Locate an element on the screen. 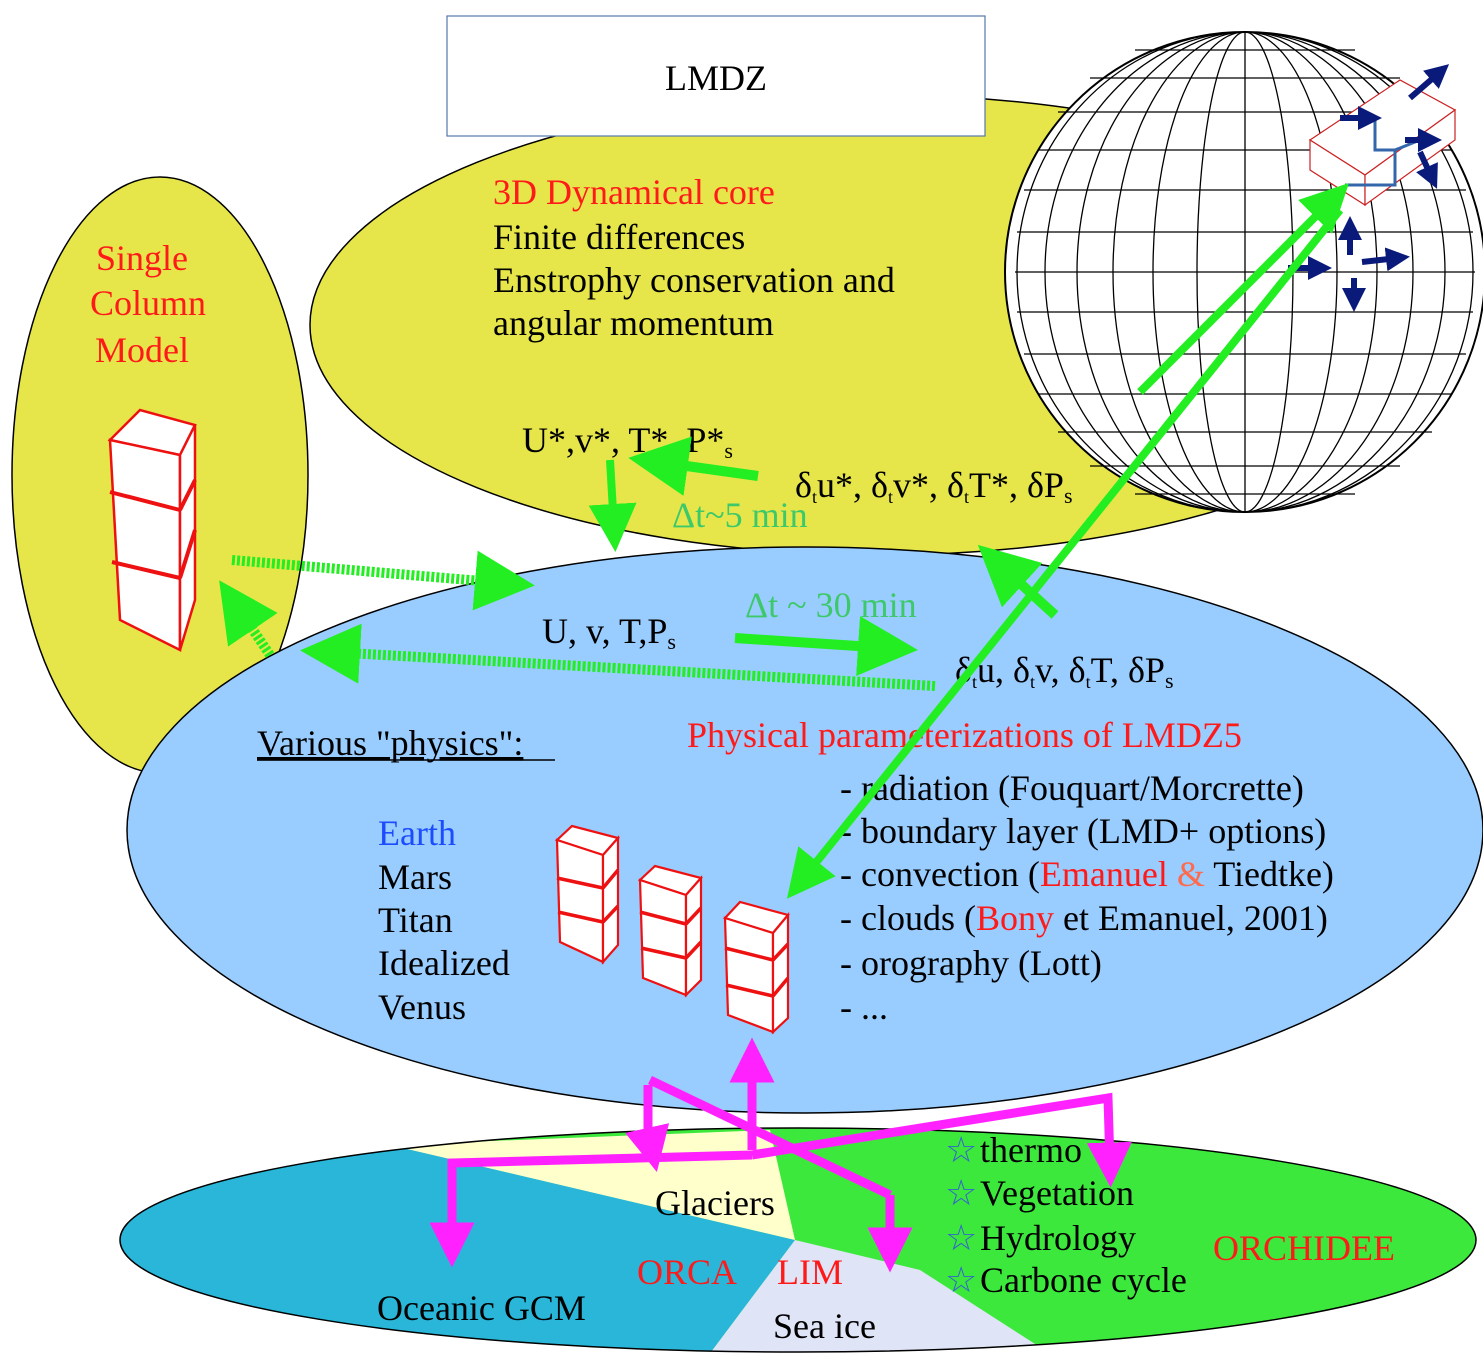 The height and width of the screenshot is (1355, 1483). dotted-up-to-scm is located at coordinates (248, 619).